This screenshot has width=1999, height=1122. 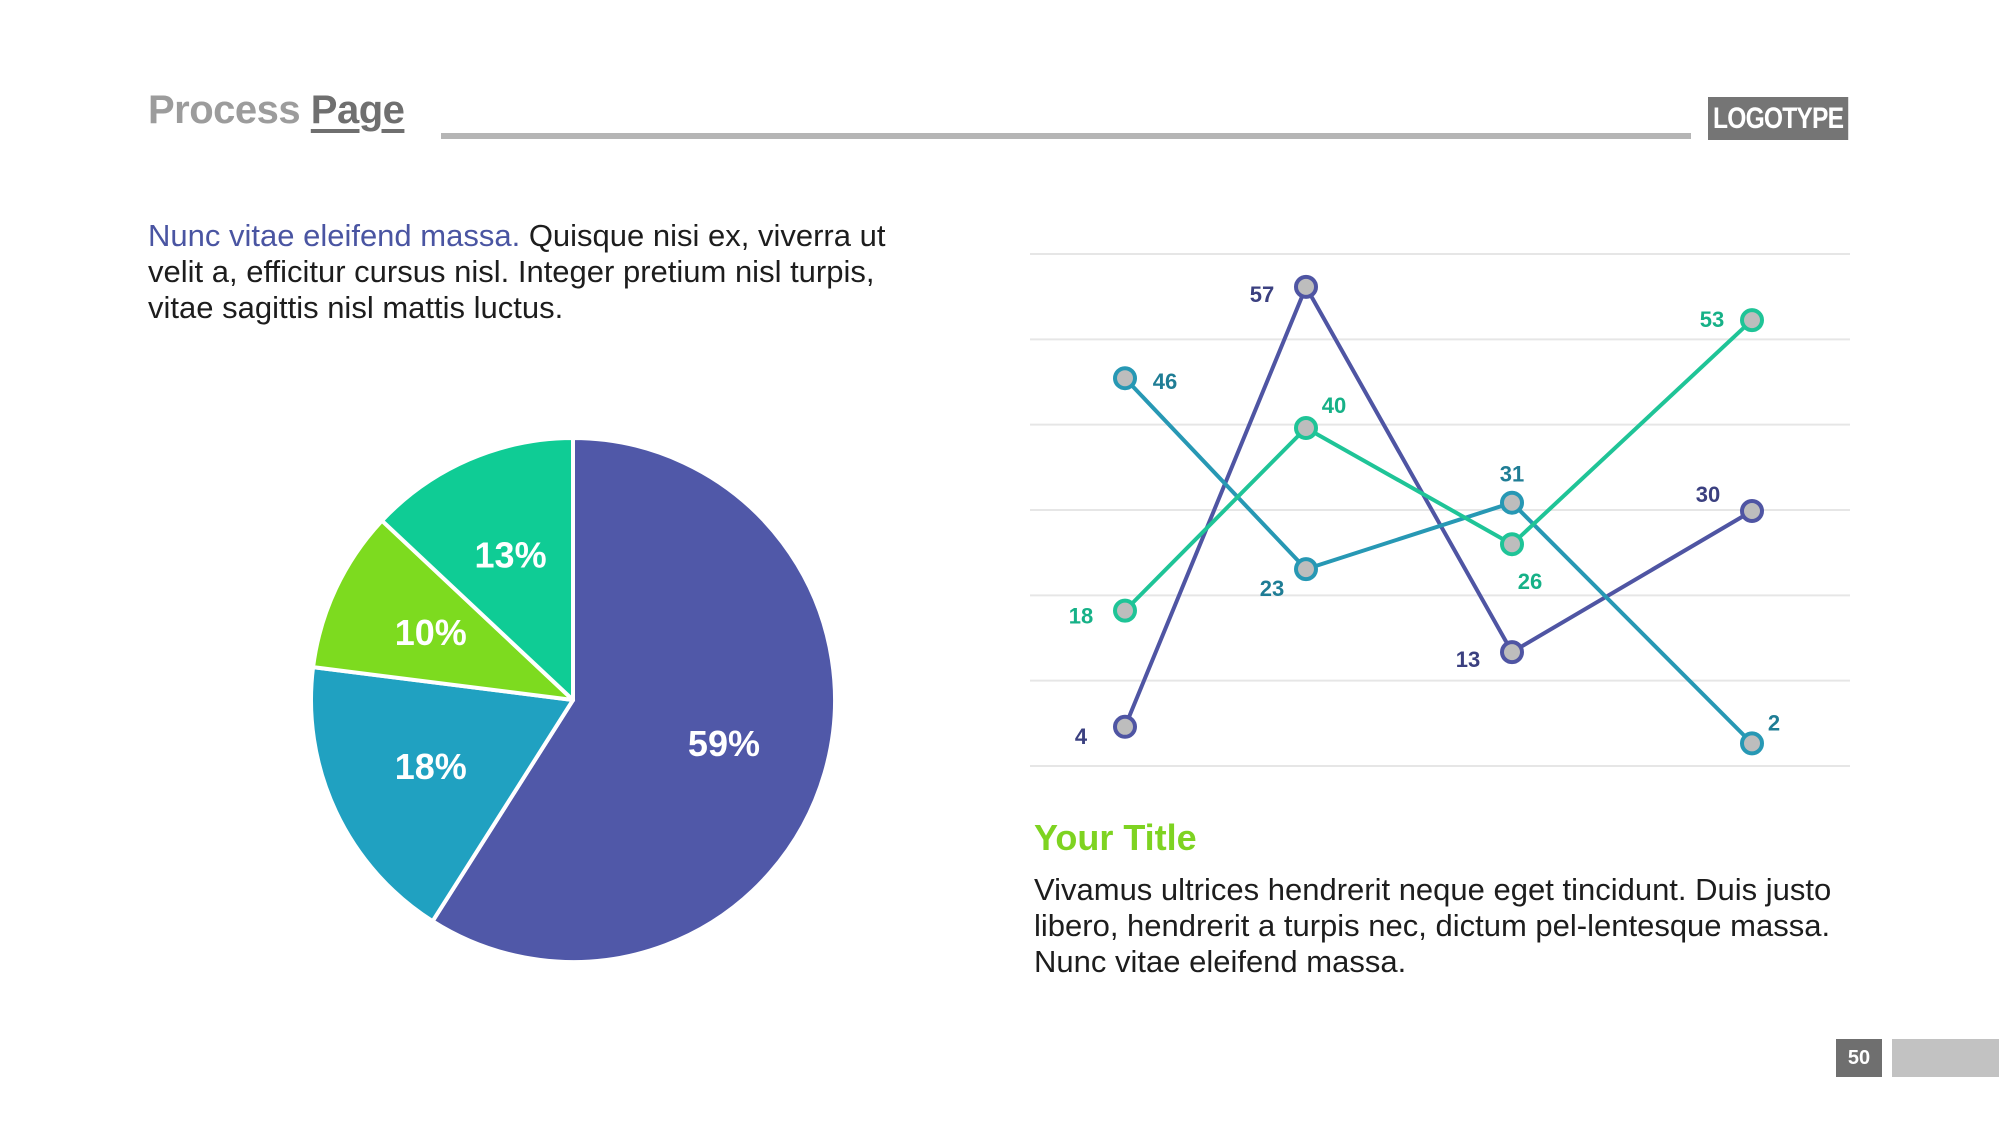 I want to click on page-number: 50, so click(x=1859, y=1058).